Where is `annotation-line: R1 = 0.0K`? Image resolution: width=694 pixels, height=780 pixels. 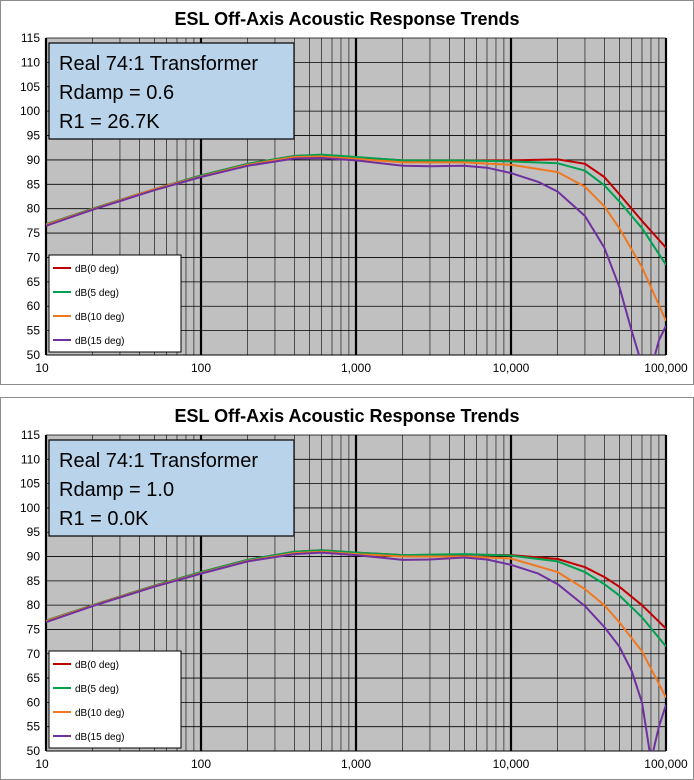
annotation-line: R1 = 0.0K is located at coordinates (104, 519).